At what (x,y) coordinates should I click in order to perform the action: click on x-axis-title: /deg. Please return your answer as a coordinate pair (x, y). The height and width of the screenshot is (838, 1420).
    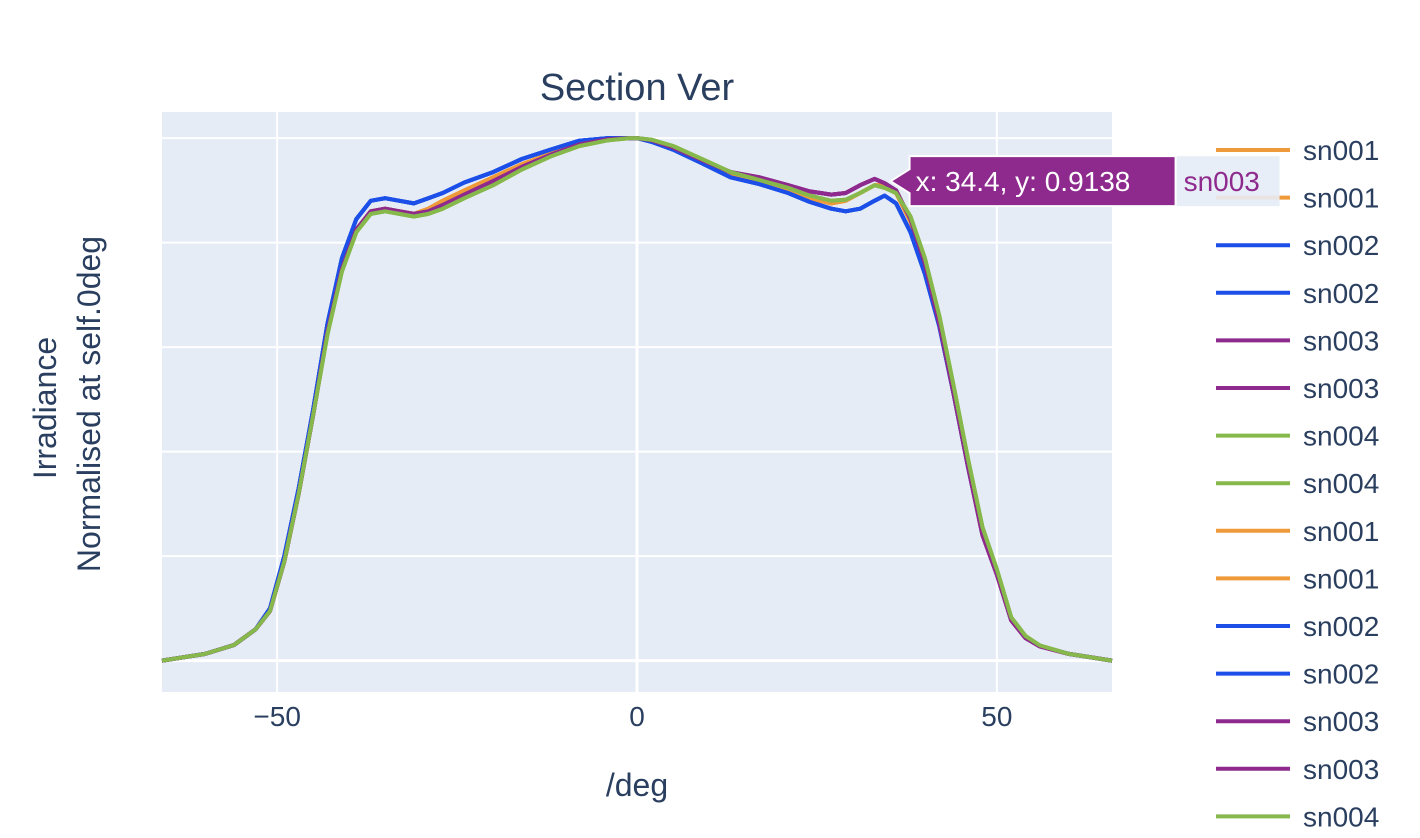
    Looking at the image, I should click on (637, 785).